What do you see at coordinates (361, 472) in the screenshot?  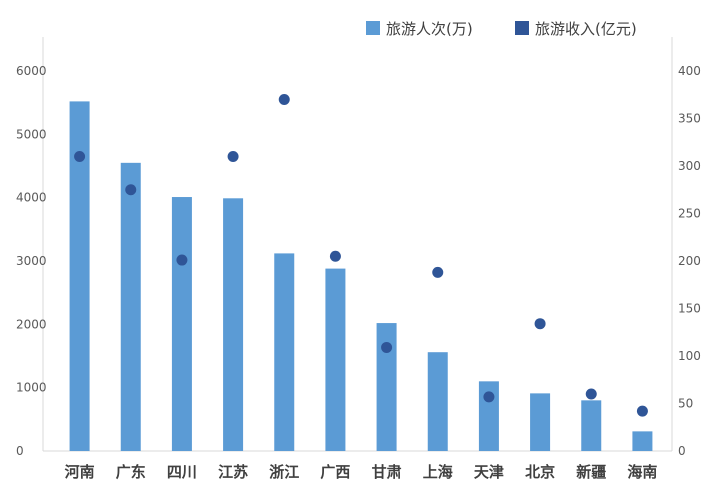 I see `category-labels: 河南 广东 四川 江苏 浙江 广西 甘肃 上海 天津 北京 新疆 海南` at bounding box center [361, 472].